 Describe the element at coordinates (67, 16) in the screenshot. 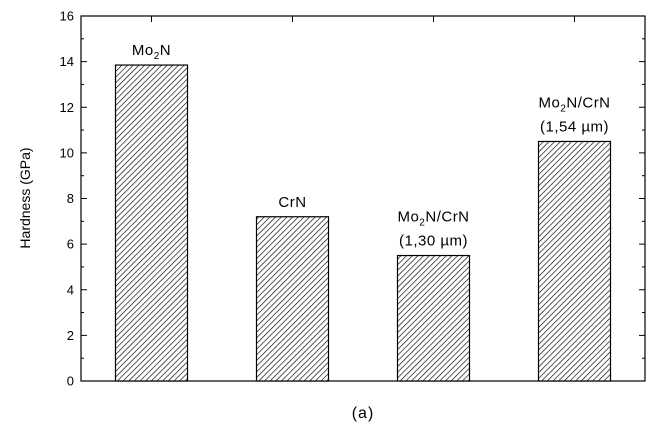

I see `y-tick-label: 16` at that location.